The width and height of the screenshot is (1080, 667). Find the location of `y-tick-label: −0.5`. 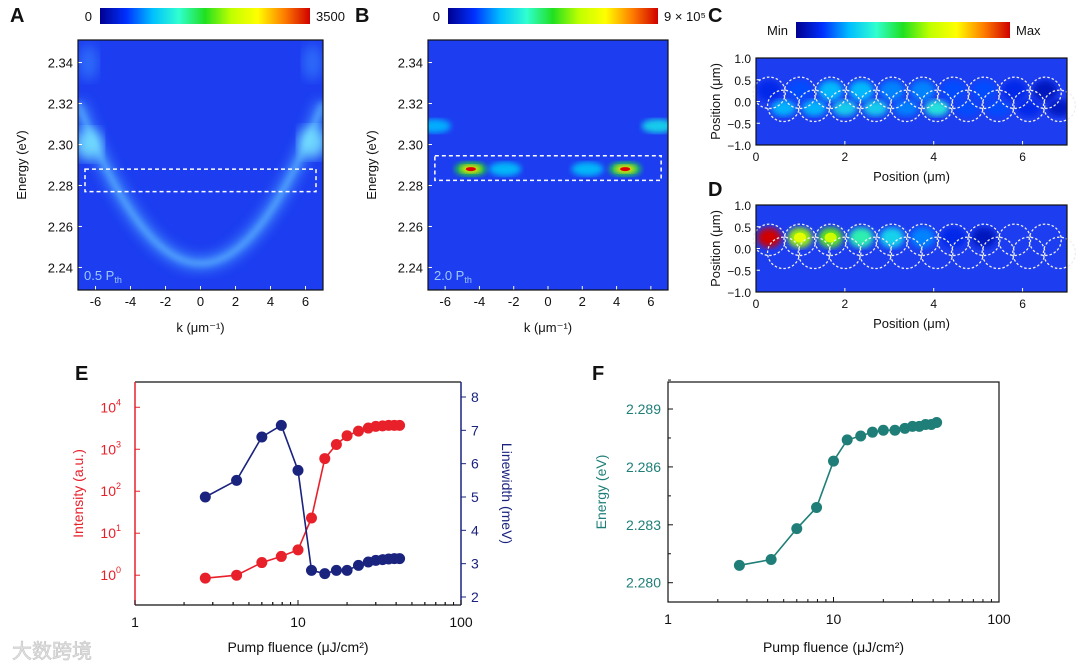

y-tick-label: −0.5 is located at coordinates (739, 271).